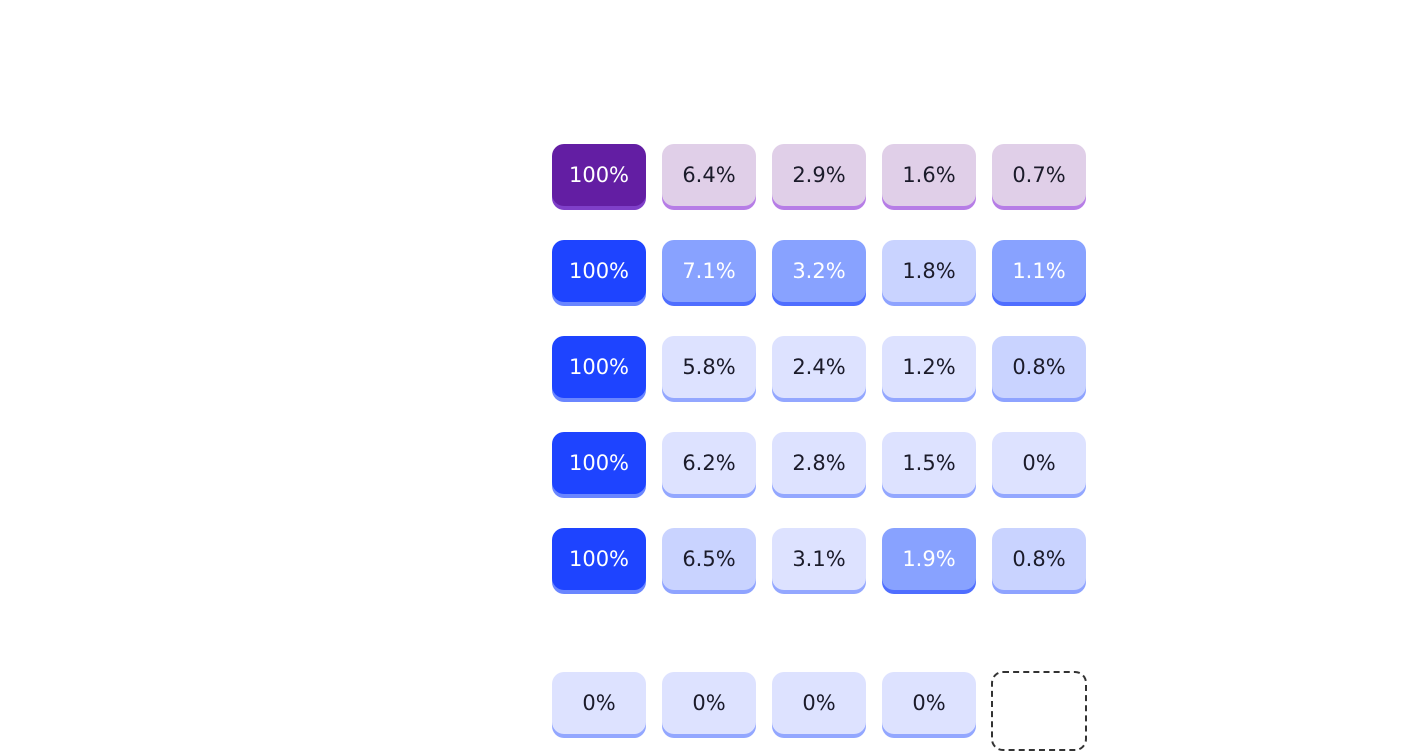 The width and height of the screenshot is (1408, 751). I want to click on cell: 3.1%, so click(819, 559).